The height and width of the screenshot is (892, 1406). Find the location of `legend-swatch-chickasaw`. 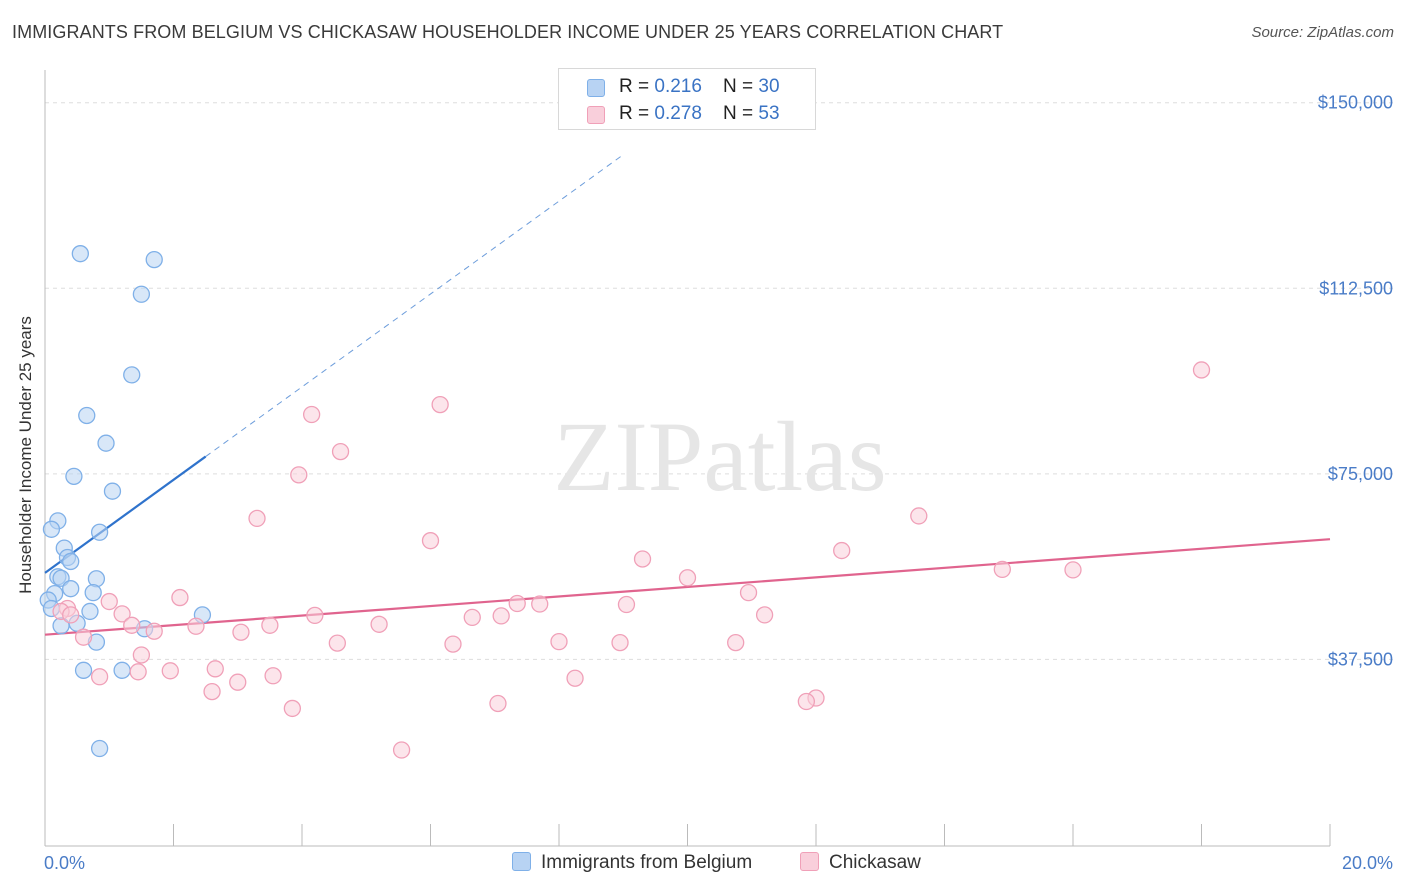

legend-swatch-chickasaw is located at coordinates (596, 115).